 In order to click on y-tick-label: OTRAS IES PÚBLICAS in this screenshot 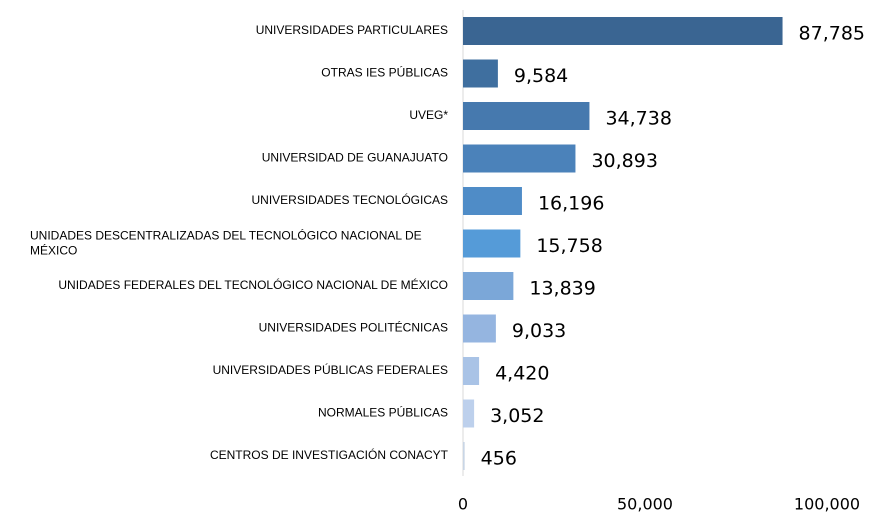, I will do `click(384, 72)`.